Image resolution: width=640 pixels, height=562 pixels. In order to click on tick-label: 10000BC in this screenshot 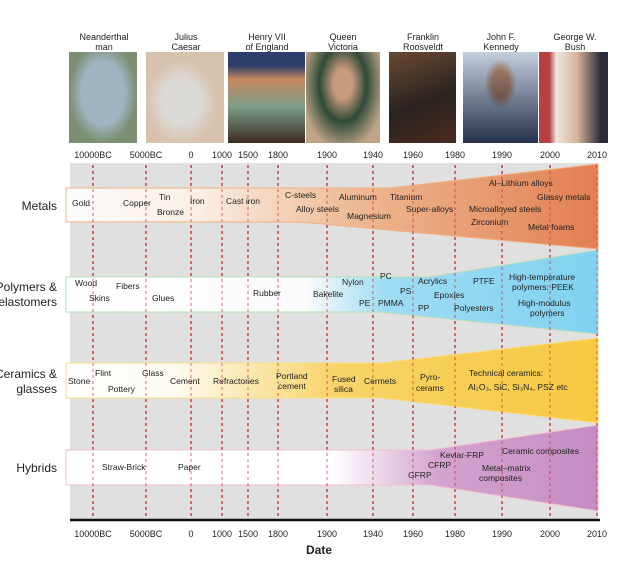, I will do `click(93, 534)`.